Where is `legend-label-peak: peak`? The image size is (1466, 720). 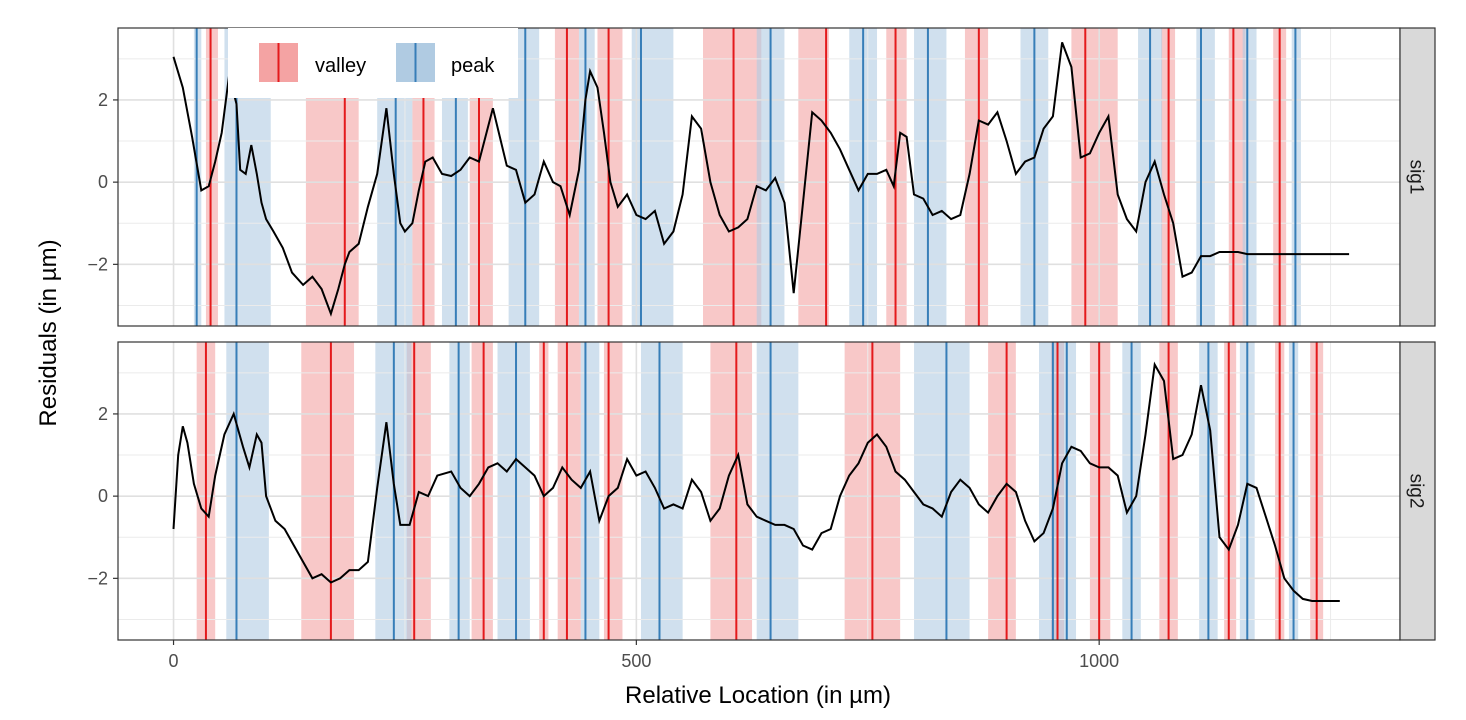 legend-label-peak: peak is located at coordinates (473, 66).